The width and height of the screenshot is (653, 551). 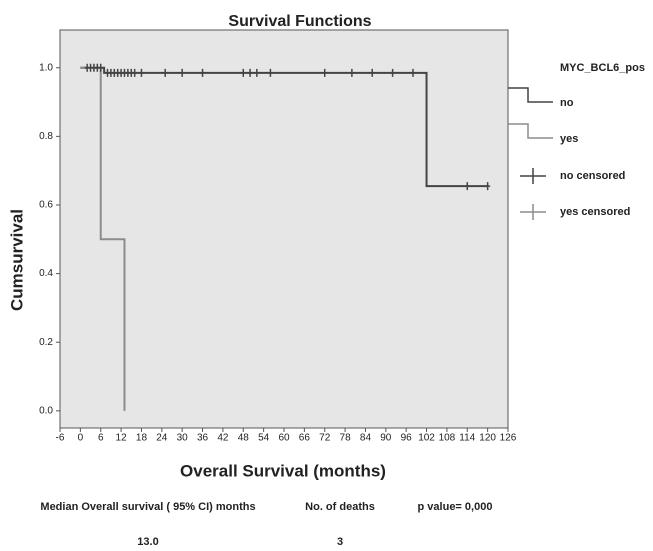 I want to click on legend-label: no censored, so click(x=592, y=176).